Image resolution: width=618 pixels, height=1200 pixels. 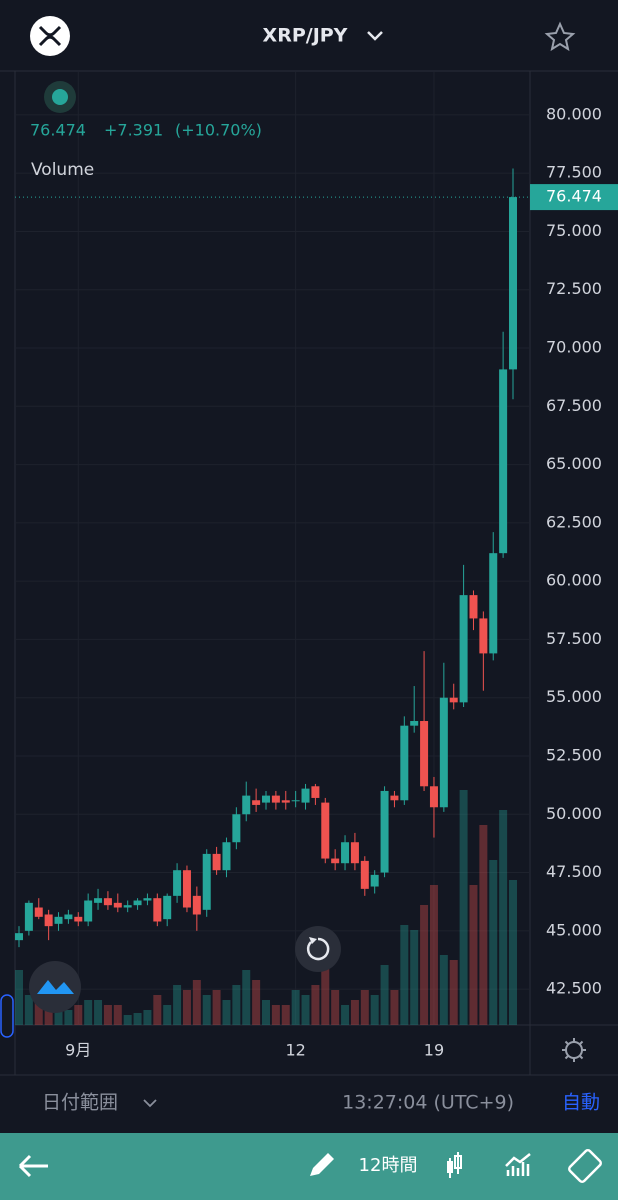 What do you see at coordinates (560, 36) in the screenshot?
I see `favorite-star` at bounding box center [560, 36].